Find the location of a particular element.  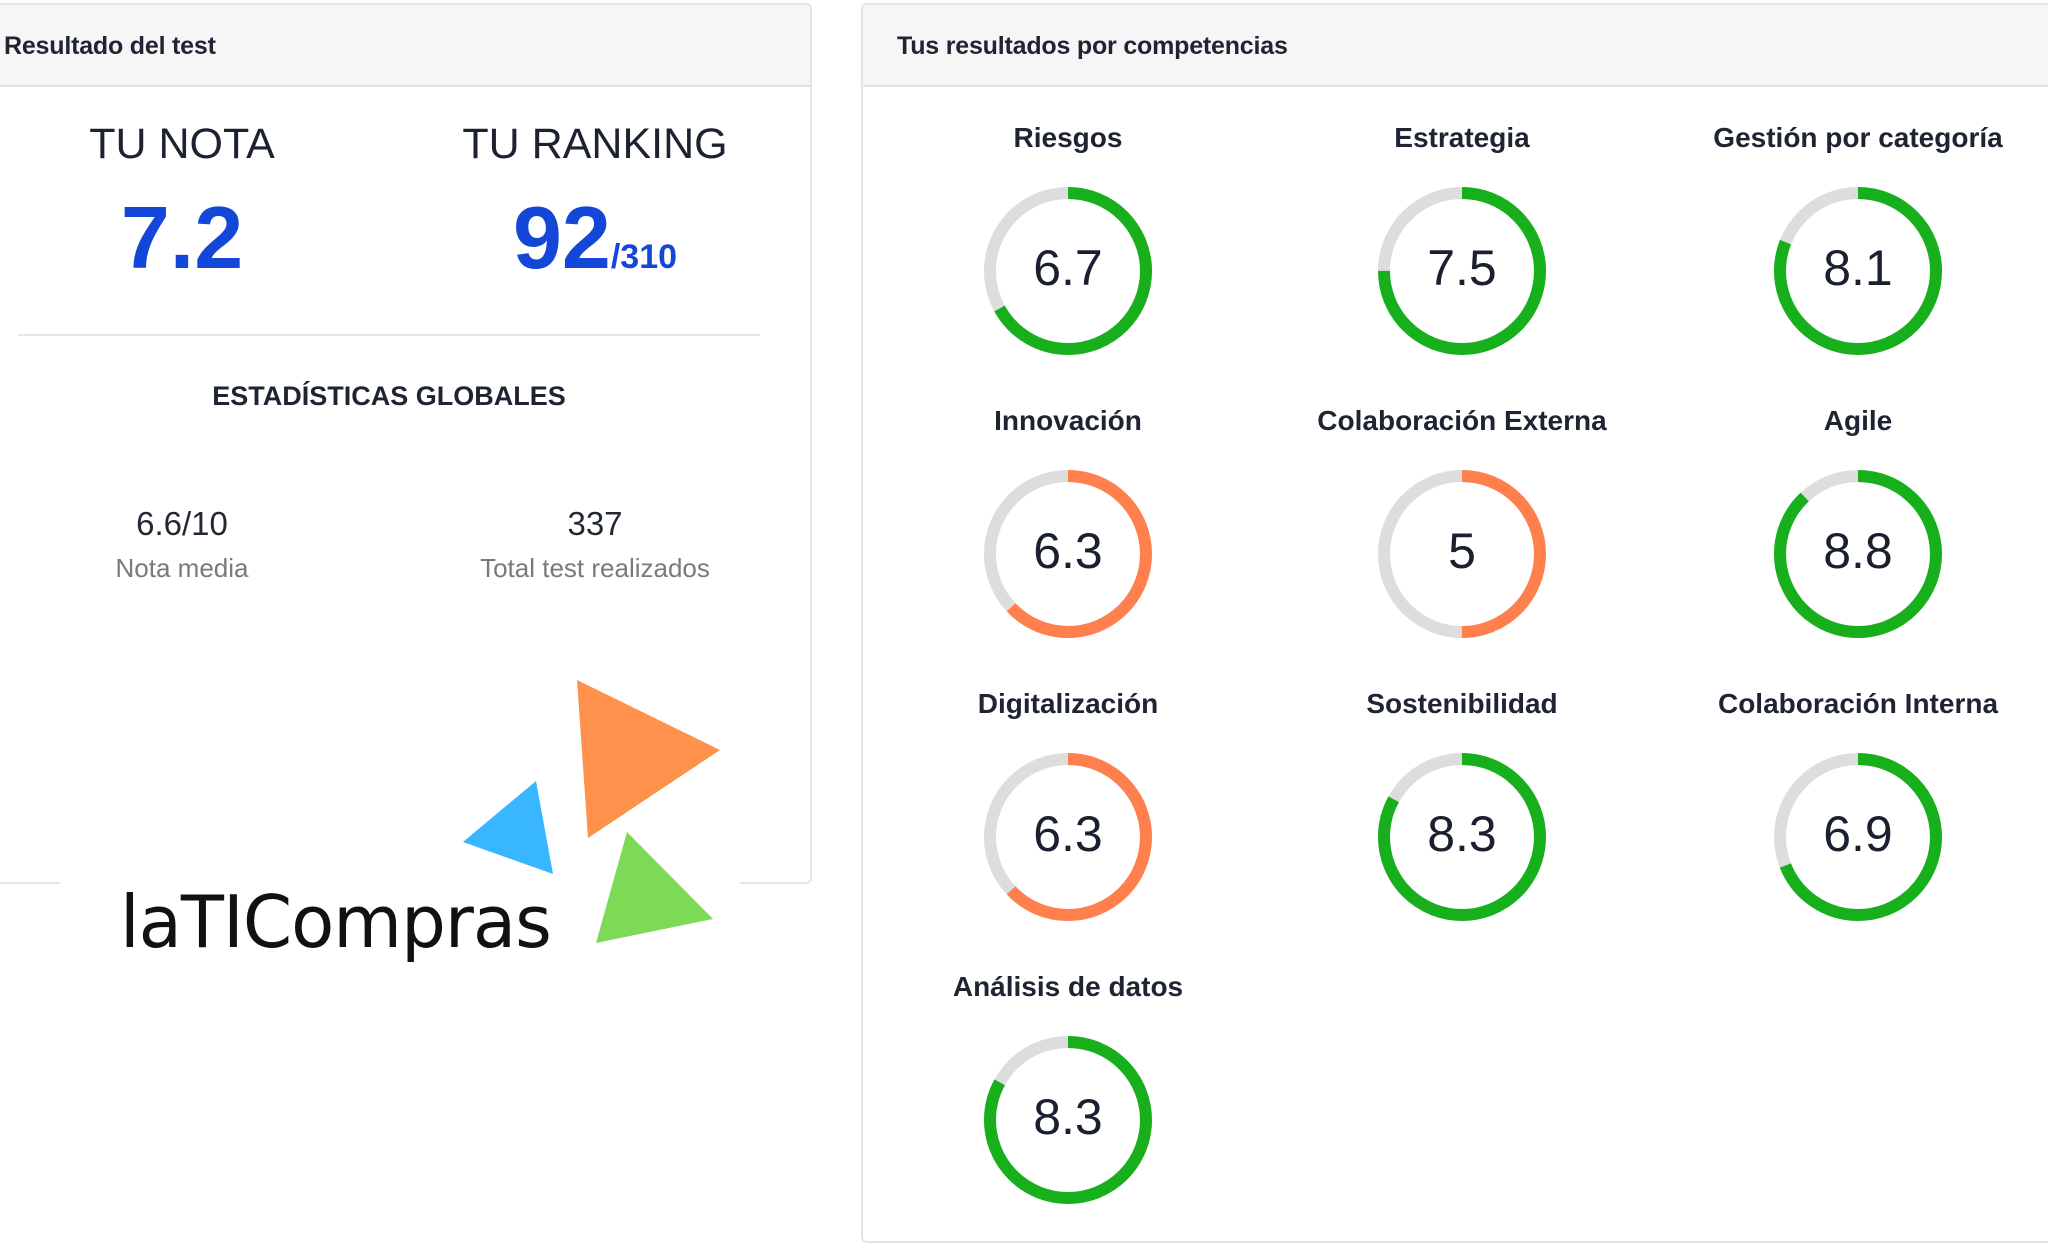

score-value: 7.2 is located at coordinates (182, 237).